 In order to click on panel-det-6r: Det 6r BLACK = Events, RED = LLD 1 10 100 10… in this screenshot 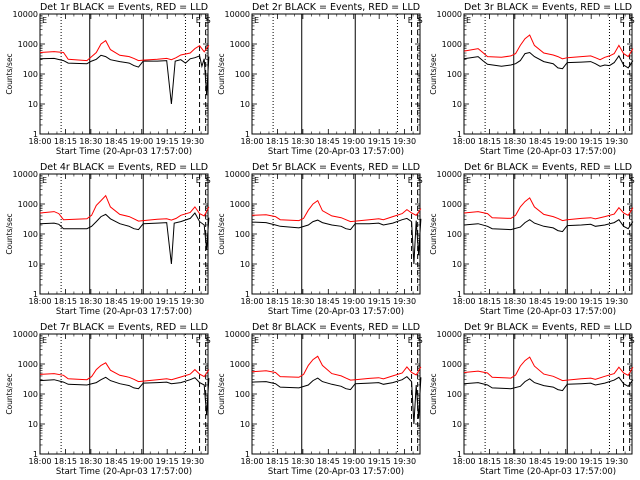, I will do `click(532, 239)`.